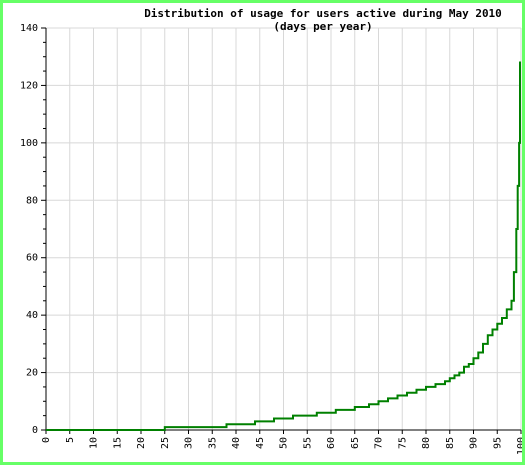 This screenshot has height=465, width=525. What do you see at coordinates (32, 315) in the screenshot?
I see `y-tick-label: 40` at bounding box center [32, 315].